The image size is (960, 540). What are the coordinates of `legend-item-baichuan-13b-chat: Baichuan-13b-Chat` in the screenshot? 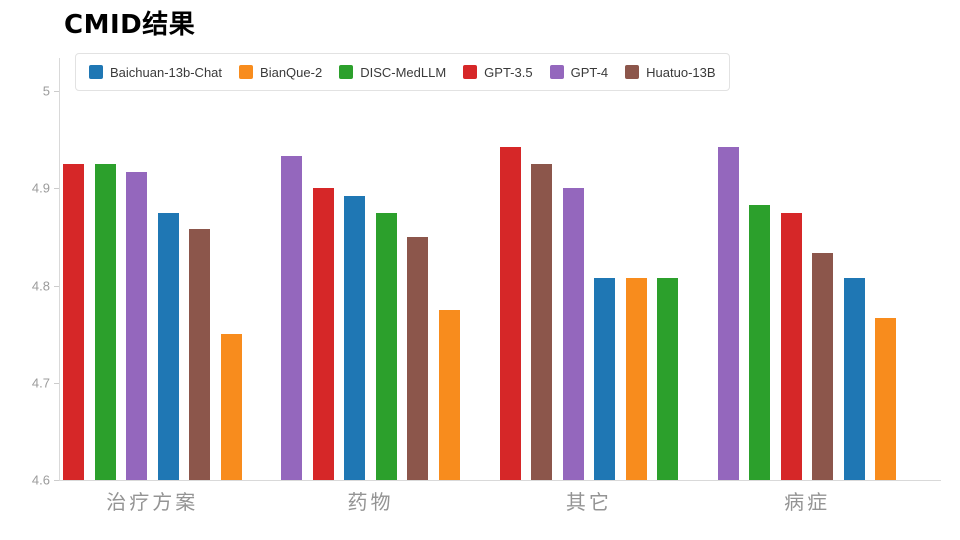 It's located at (155, 72).